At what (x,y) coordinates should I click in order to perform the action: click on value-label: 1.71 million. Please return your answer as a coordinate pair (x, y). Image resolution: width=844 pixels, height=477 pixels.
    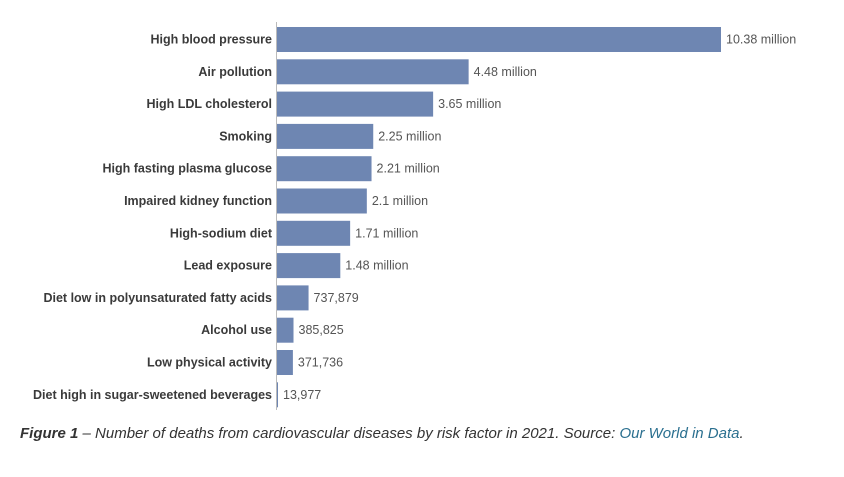
    Looking at the image, I should click on (386, 233).